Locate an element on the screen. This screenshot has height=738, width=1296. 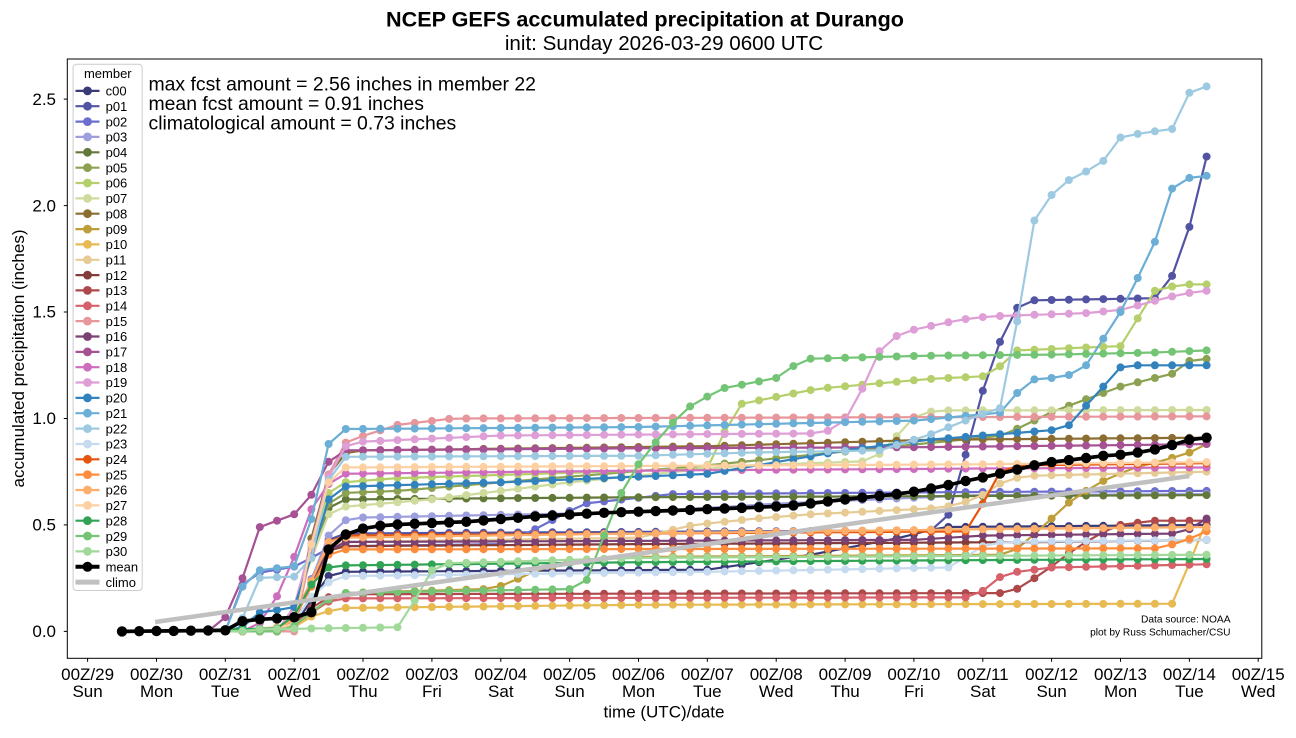
svg-text: 2.0 is located at coordinates (44, 205).